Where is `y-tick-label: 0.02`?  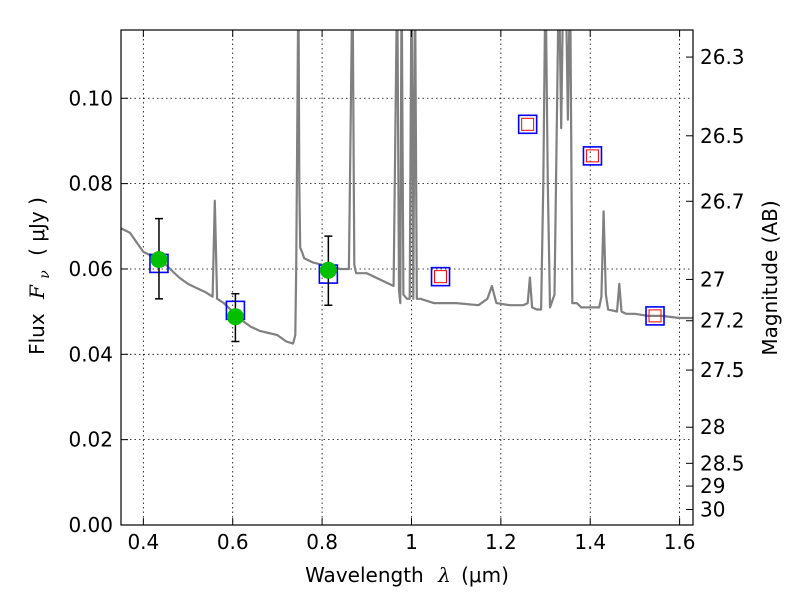 y-tick-label: 0.02 is located at coordinates (90, 440).